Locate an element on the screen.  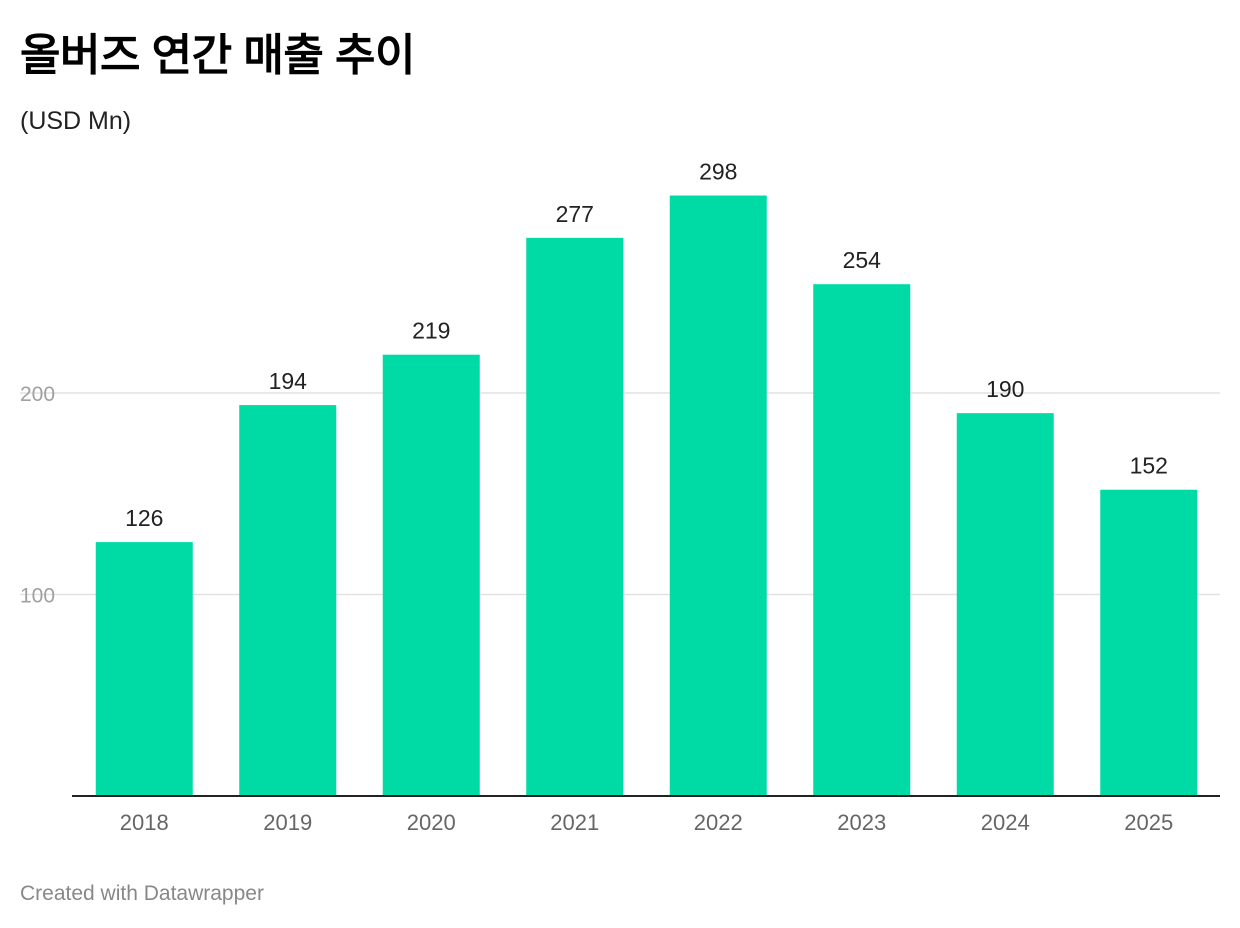
x-tick-label-2019: 2019 is located at coordinates (287, 822).